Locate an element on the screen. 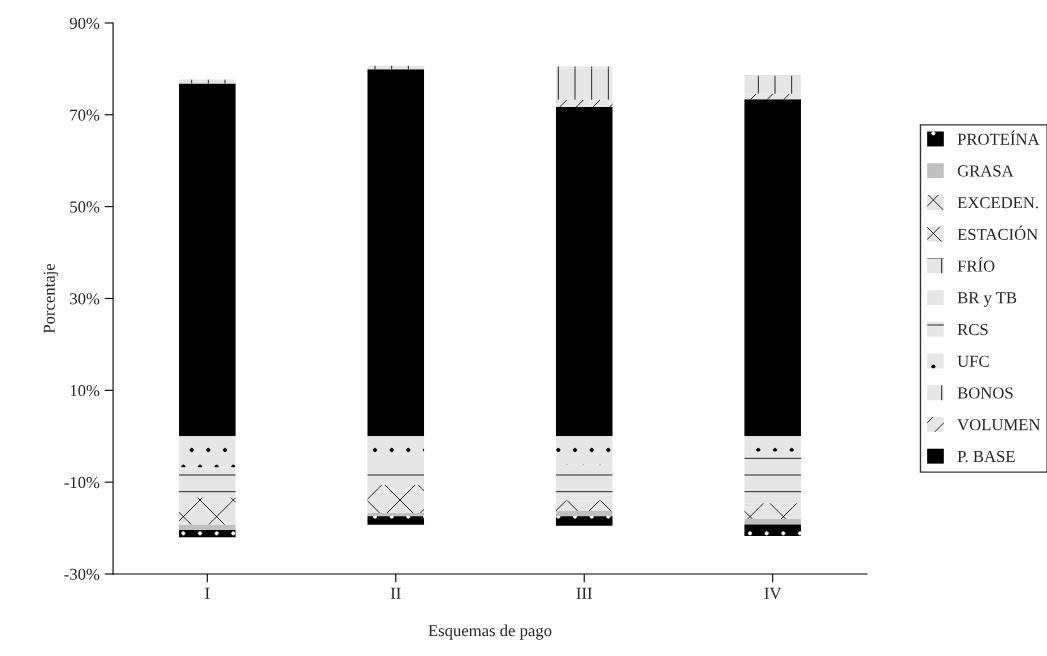 The height and width of the screenshot is (656, 1047). legend-label: BR y TB is located at coordinates (987, 299).